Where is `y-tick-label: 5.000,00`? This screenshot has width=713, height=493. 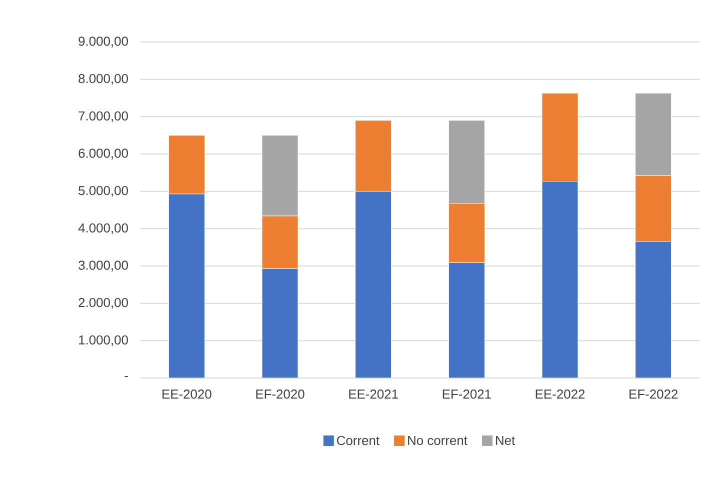
y-tick-label: 5.000,00 is located at coordinates (103, 191).